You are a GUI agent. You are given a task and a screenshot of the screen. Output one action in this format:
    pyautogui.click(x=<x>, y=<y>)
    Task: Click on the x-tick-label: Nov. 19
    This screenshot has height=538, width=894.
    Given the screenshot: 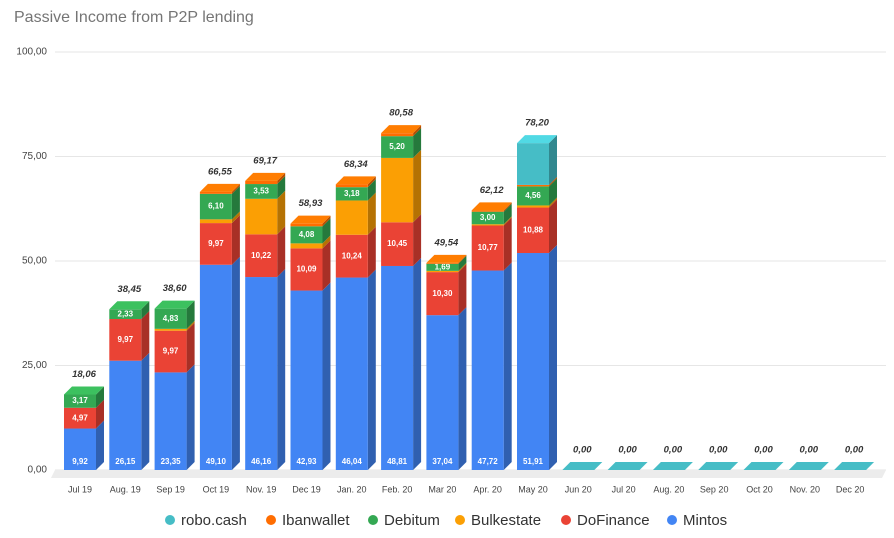 What is the action you would take?
    pyautogui.click(x=261, y=489)
    